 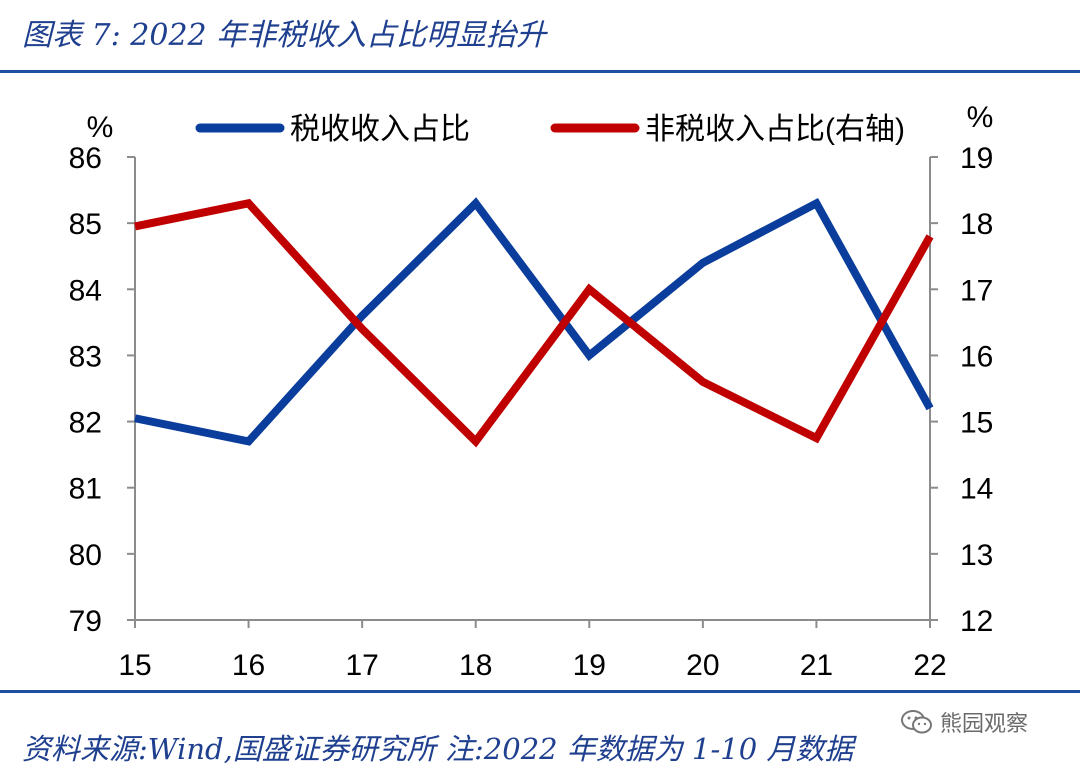 What do you see at coordinates (976, 158) in the screenshot?
I see `right-tick-label: 19` at bounding box center [976, 158].